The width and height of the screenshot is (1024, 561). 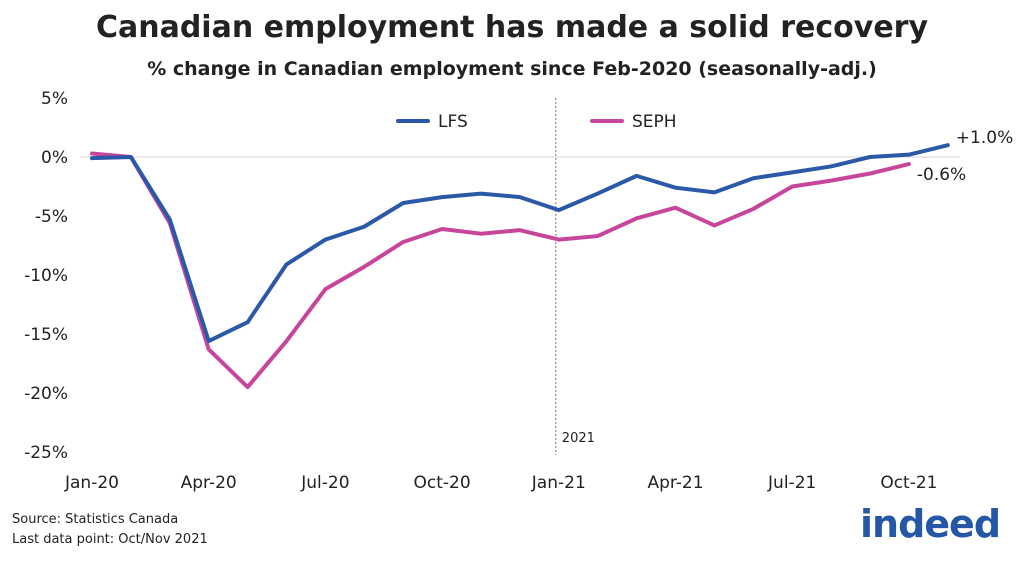 I want to click on y-tick-label: -15%, so click(x=46, y=335).